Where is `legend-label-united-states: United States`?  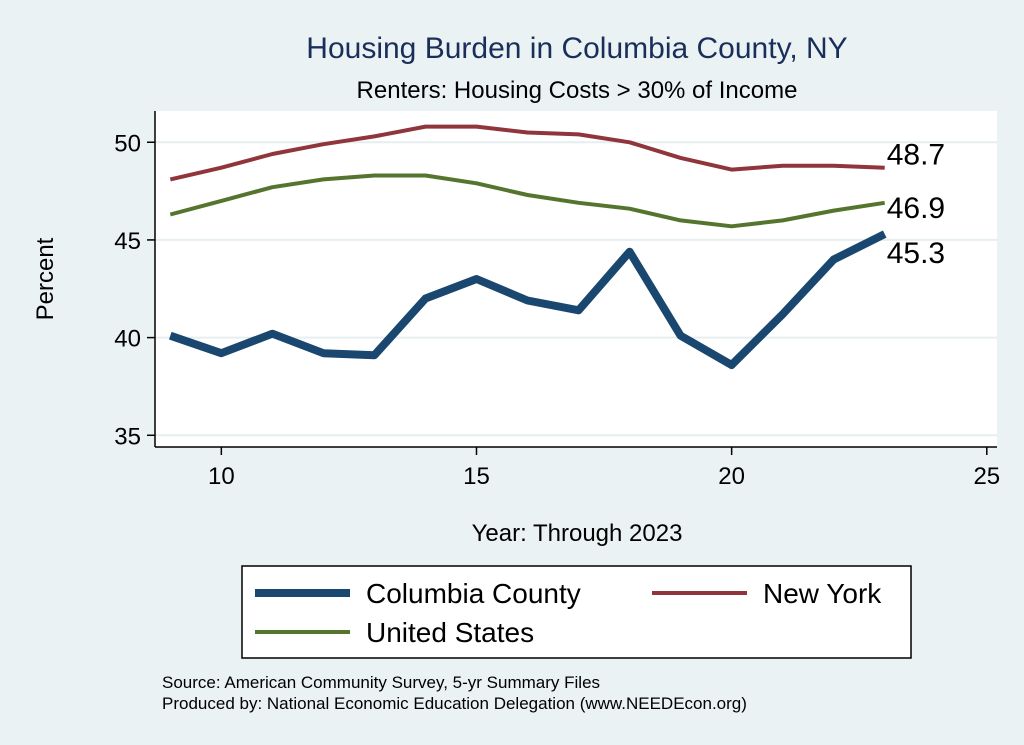
legend-label-united-states: United States is located at coordinates (450, 632).